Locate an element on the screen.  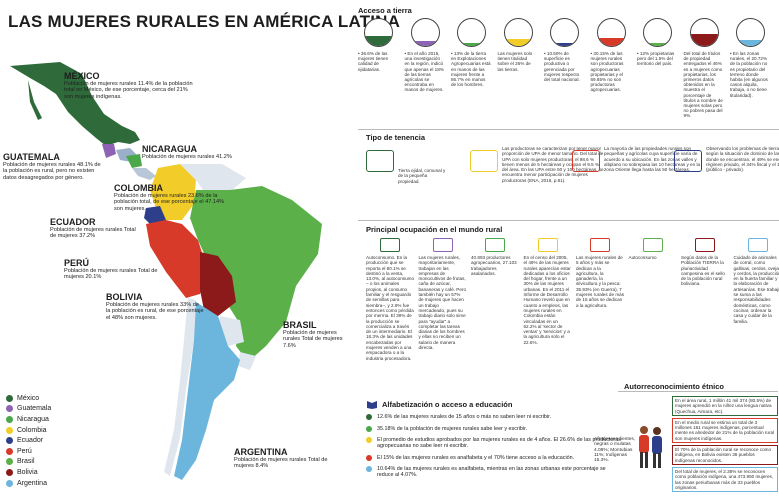
legend-label: Guatemala is located at coordinates (34, 409).